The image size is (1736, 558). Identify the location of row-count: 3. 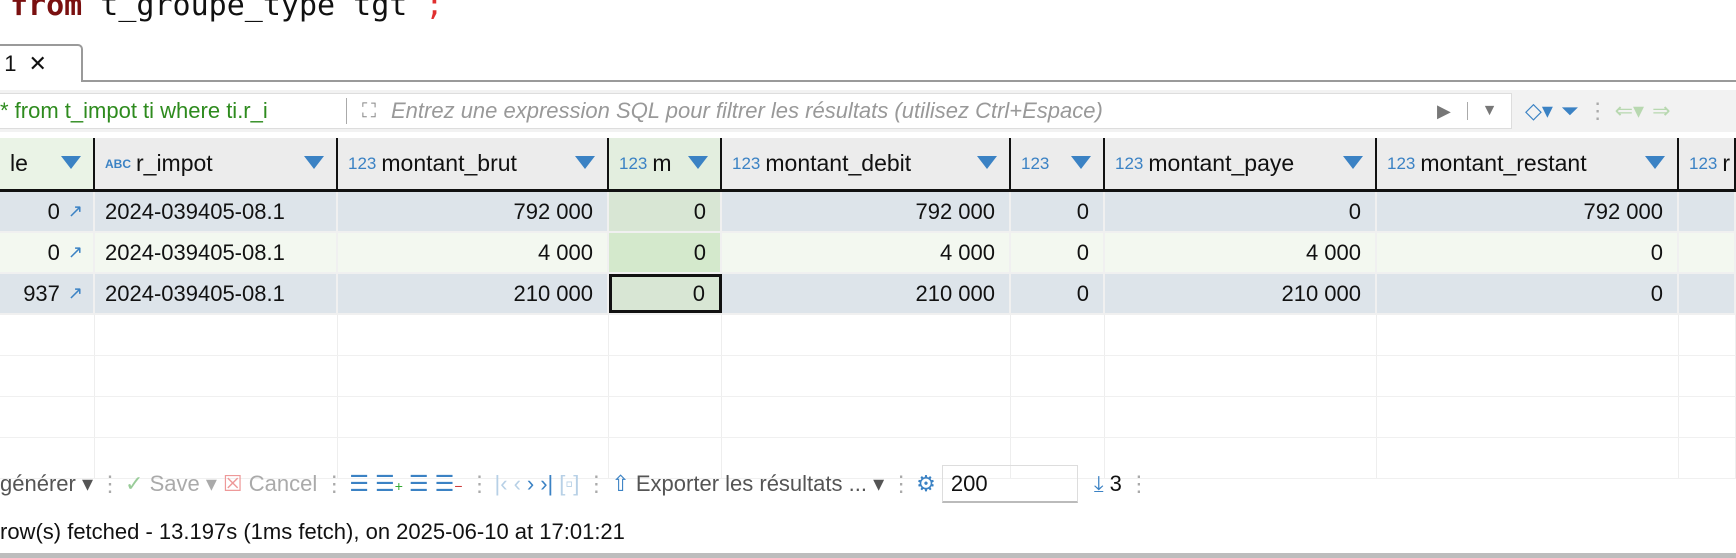
(1115, 483).